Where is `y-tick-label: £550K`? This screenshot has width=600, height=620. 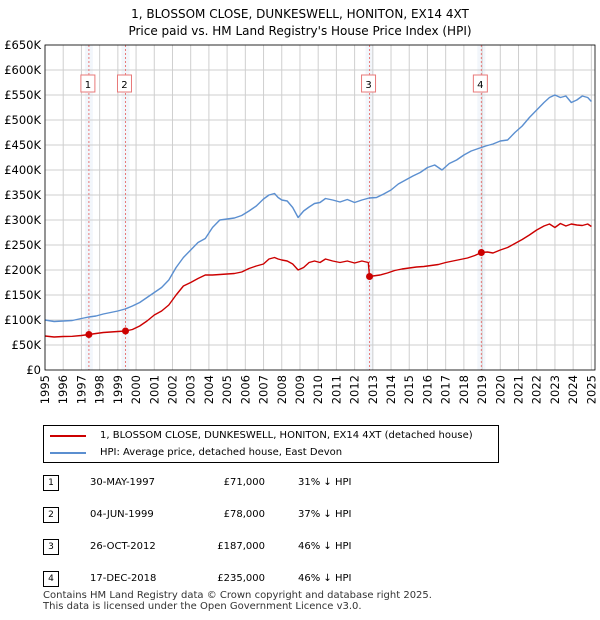 y-tick-label: £550K is located at coordinates (22, 95).